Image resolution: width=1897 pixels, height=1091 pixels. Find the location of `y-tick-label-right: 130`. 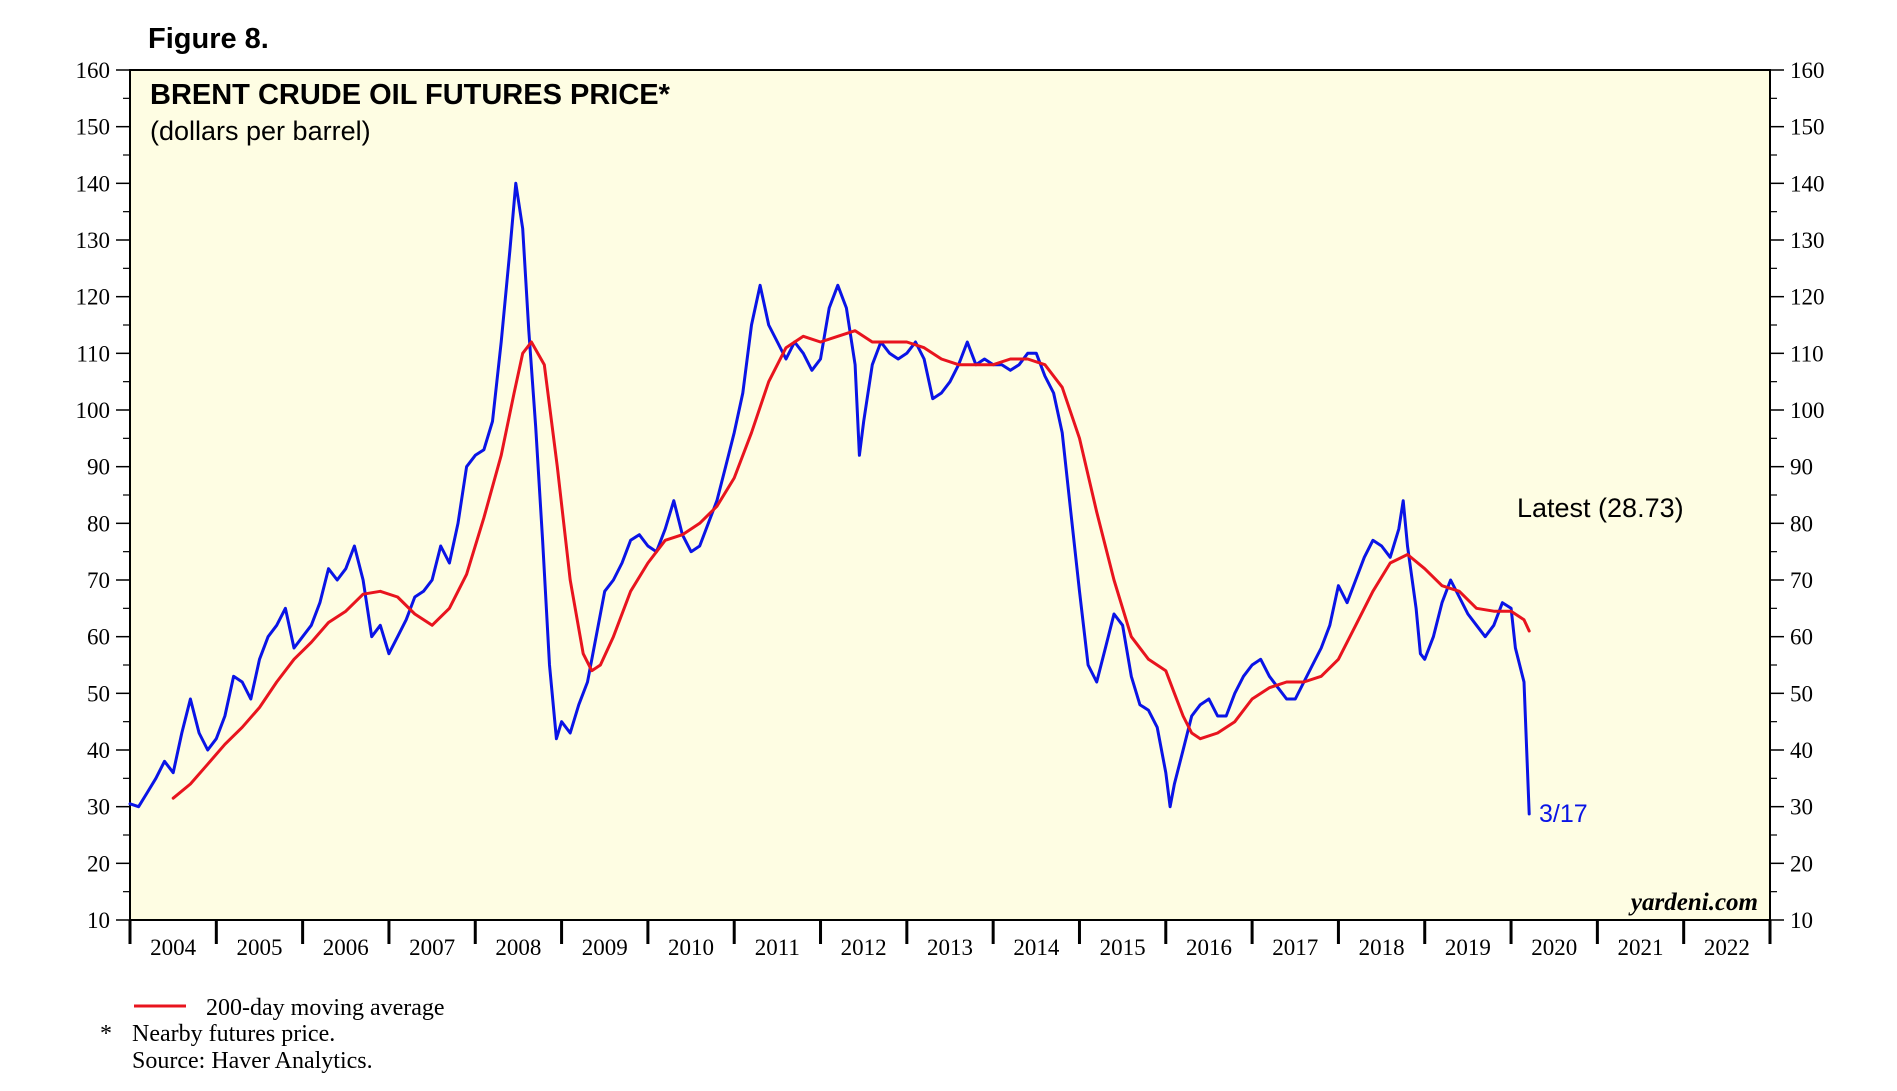

y-tick-label-right: 130 is located at coordinates (1807, 240).